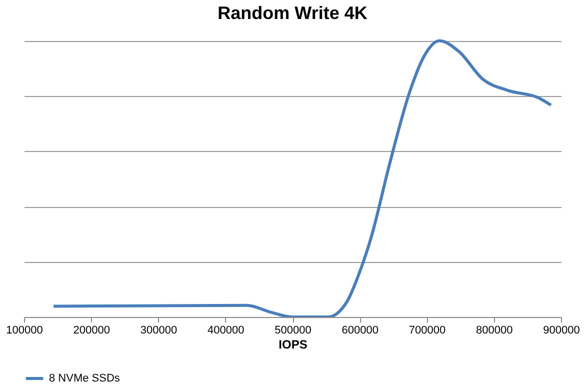 The height and width of the screenshot is (390, 585). What do you see at coordinates (226, 330) in the screenshot?
I see `x-tick-label: 400000` at bounding box center [226, 330].